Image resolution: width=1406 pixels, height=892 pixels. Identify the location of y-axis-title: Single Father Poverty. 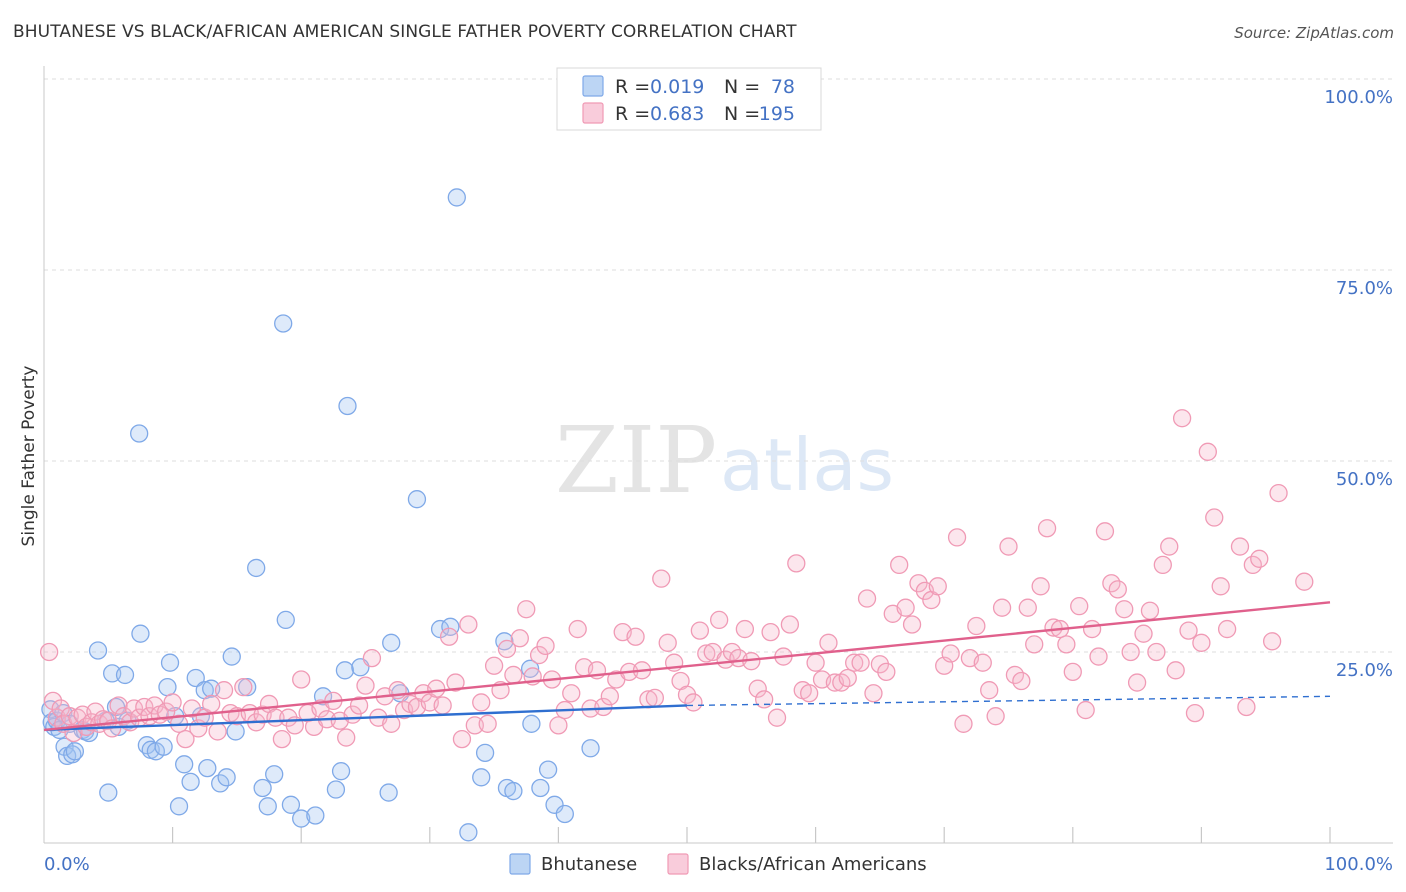
(29, 456).